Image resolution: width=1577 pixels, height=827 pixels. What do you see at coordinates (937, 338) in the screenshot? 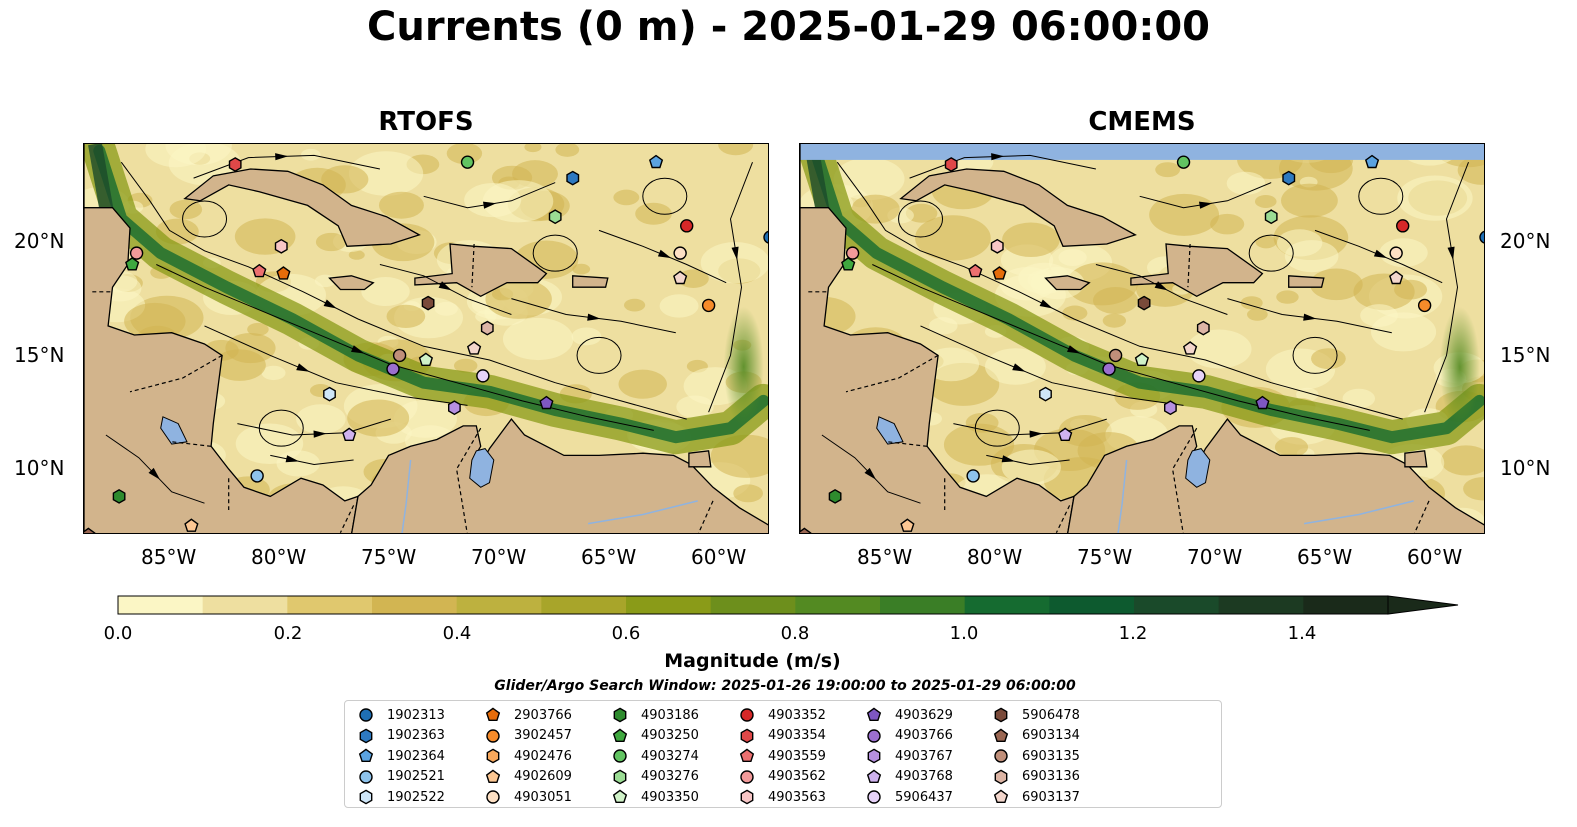
I see `land-centralAmerica` at bounding box center [937, 338].